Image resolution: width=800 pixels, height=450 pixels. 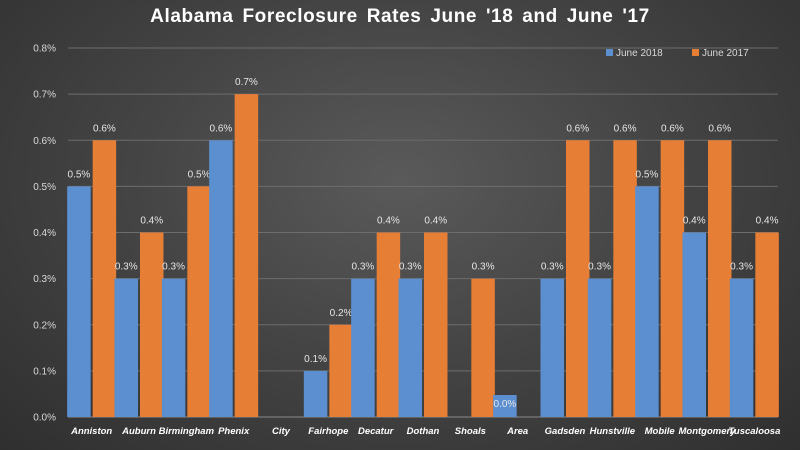 I want to click on data-label: 0.2%, so click(x=341, y=313).